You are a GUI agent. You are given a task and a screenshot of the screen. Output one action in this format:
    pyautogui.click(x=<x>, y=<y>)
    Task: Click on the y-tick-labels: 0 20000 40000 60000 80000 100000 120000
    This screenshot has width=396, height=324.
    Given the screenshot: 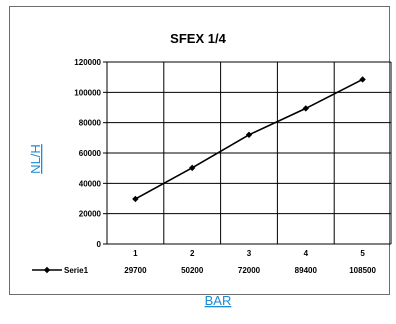 What is the action you would take?
    pyautogui.click(x=87, y=153)
    